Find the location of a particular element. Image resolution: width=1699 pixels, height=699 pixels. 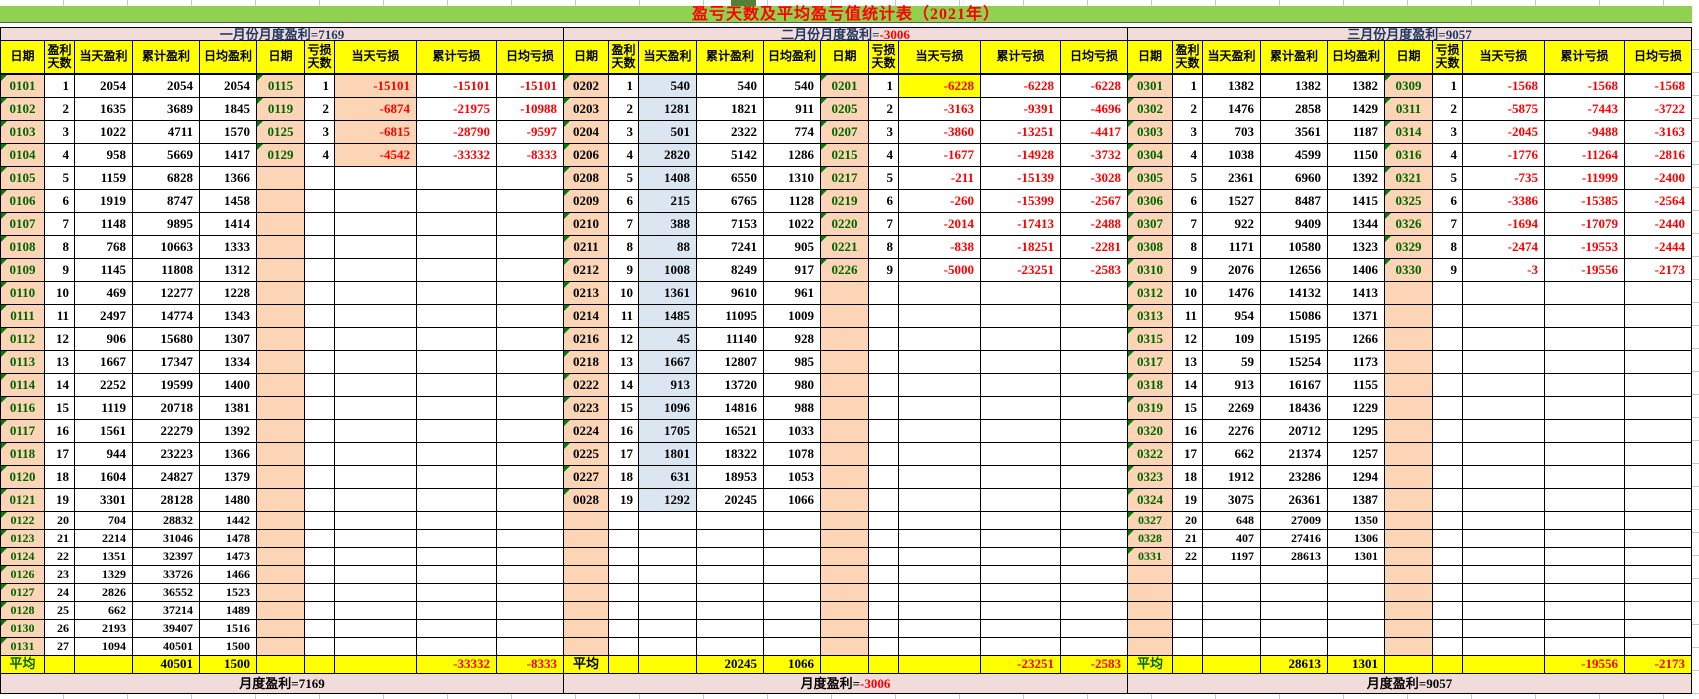

average-profit-cell: 1350 is located at coordinates (1356, 521).